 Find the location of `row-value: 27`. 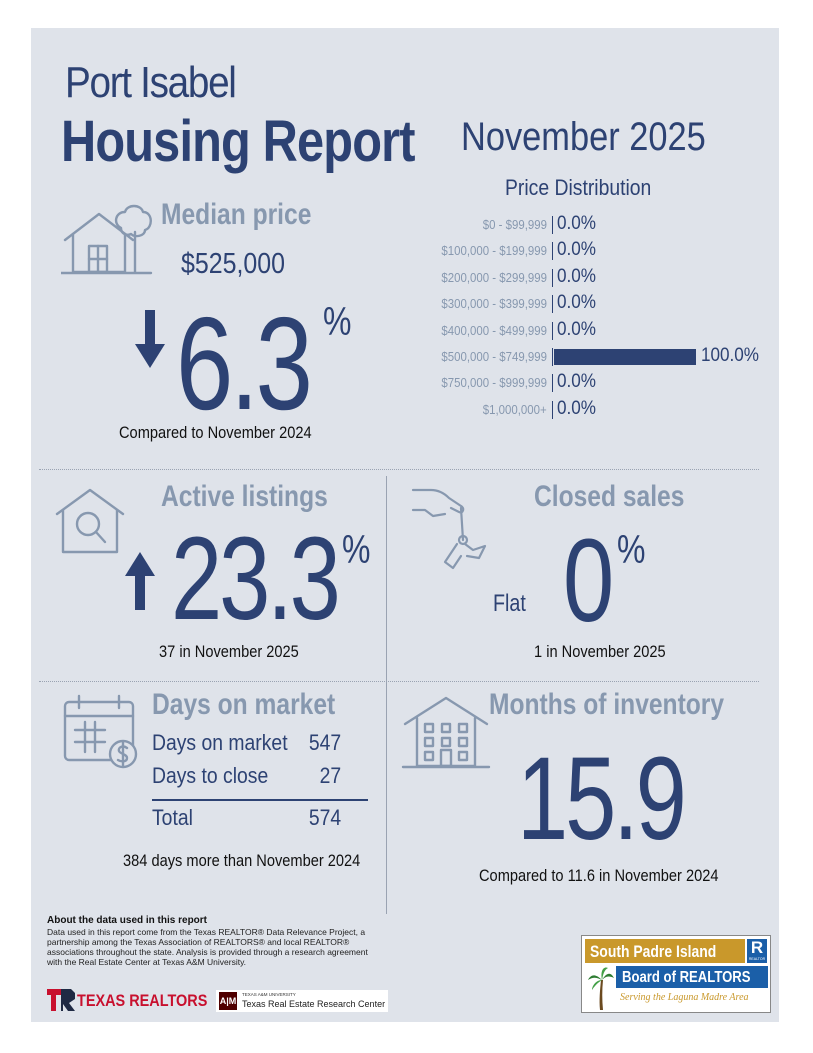

row-value: 27 is located at coordinates (330, 775).